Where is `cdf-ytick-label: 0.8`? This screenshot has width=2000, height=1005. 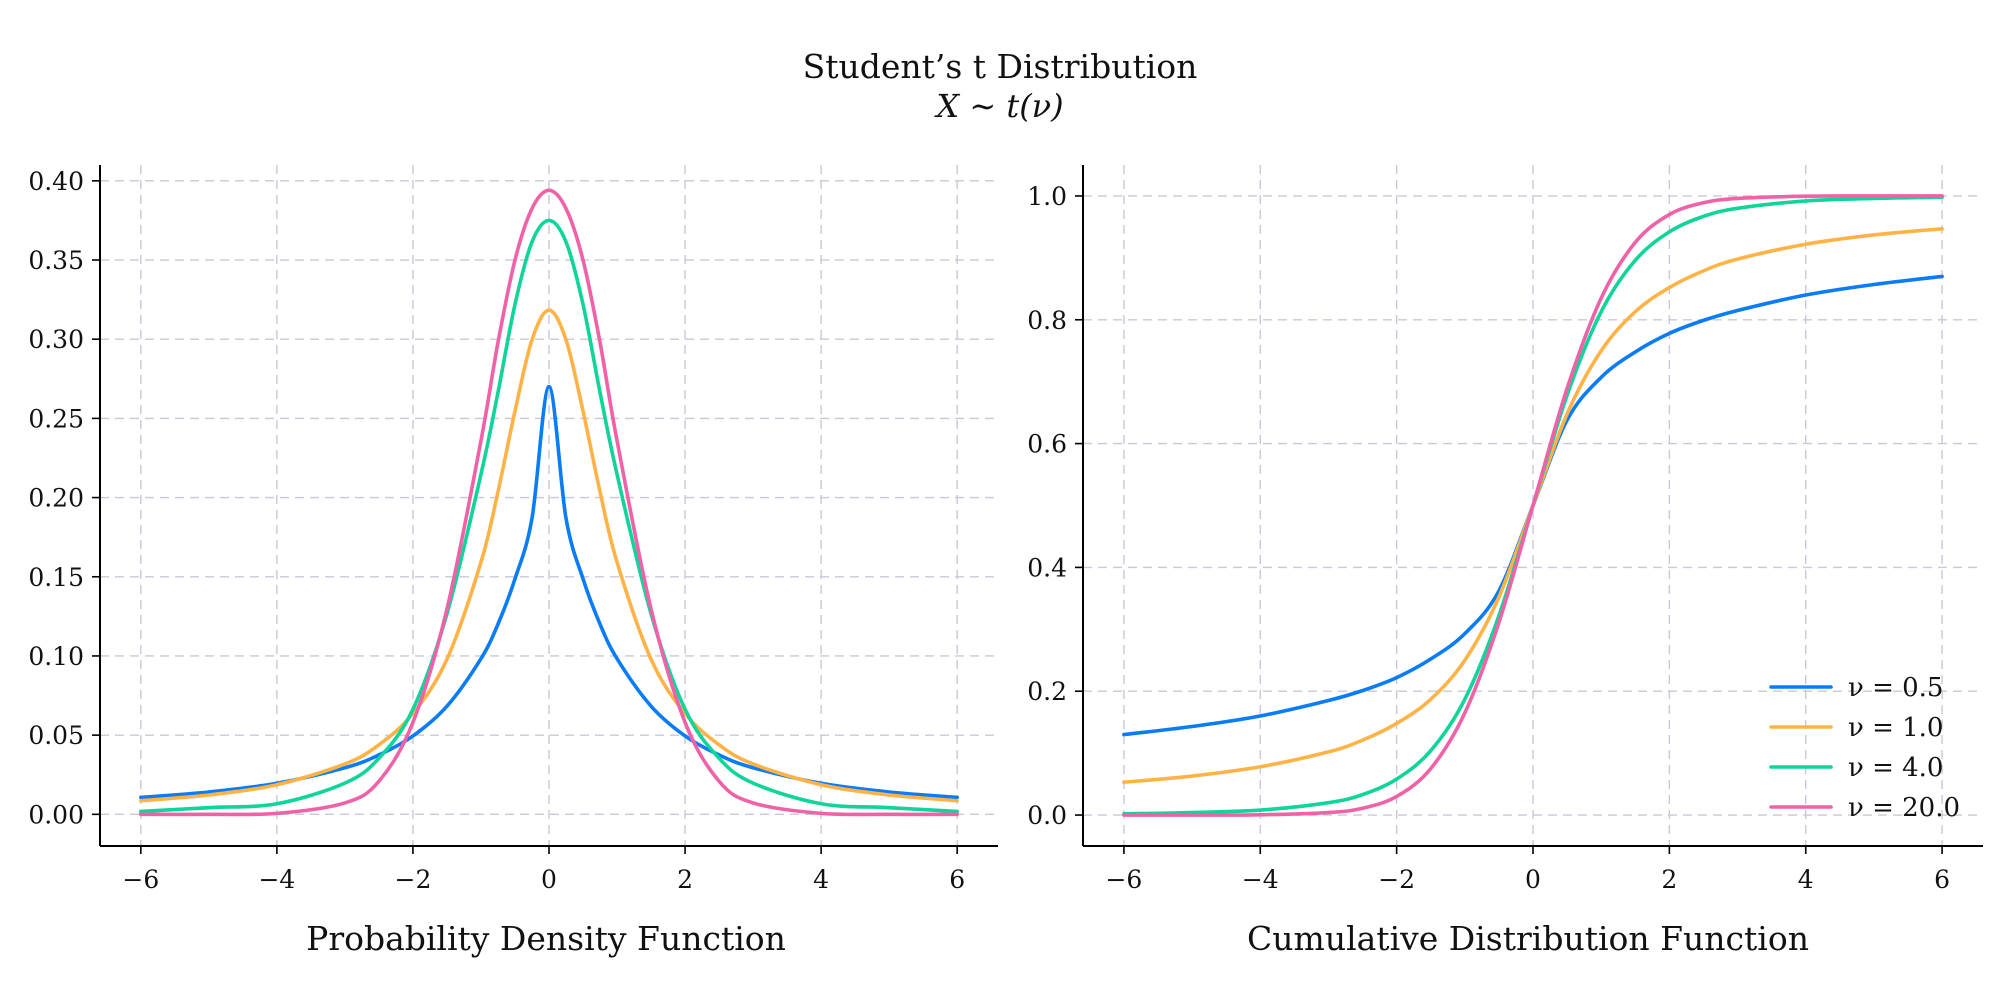
cdf-ytick-label: 0.8 is located at coordinates (1047, 320).